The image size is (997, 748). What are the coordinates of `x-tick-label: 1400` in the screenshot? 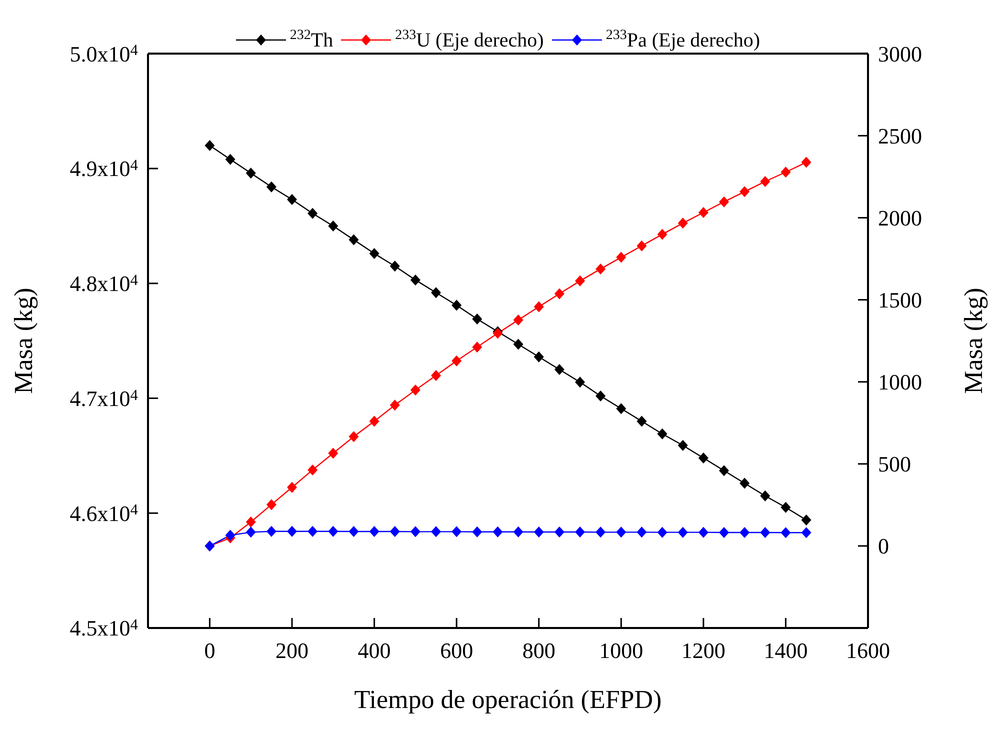 It's located at (786, 650).